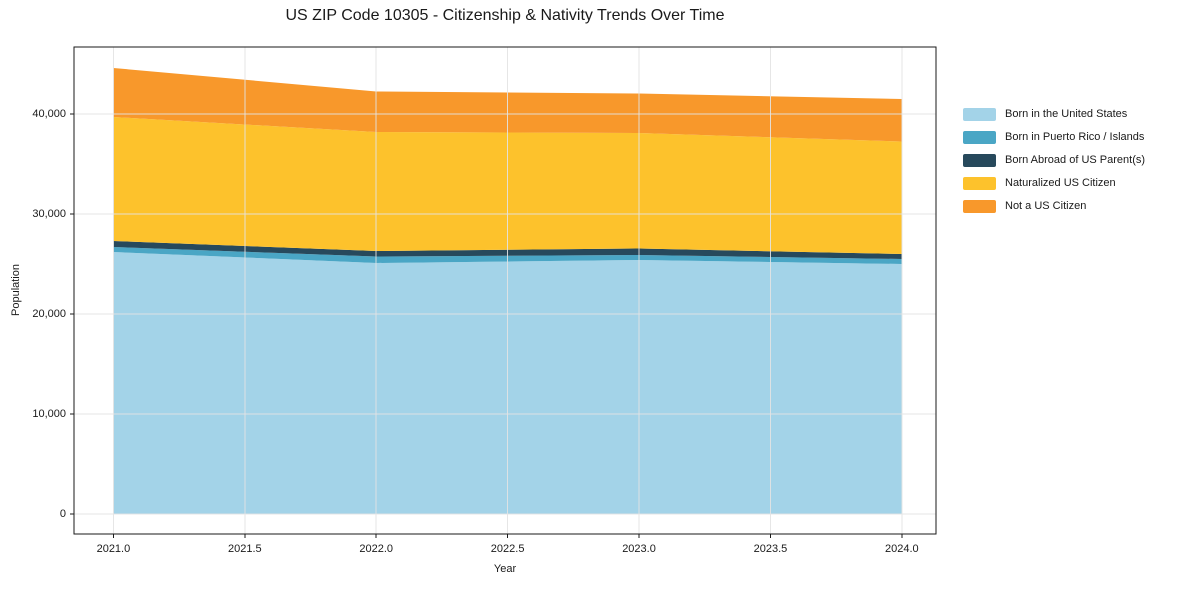  What do you see at coordinates (1046, 206) in the screenshot?
I see `legend-label: Not a US Citizen` at bounding box center [1046, 206].